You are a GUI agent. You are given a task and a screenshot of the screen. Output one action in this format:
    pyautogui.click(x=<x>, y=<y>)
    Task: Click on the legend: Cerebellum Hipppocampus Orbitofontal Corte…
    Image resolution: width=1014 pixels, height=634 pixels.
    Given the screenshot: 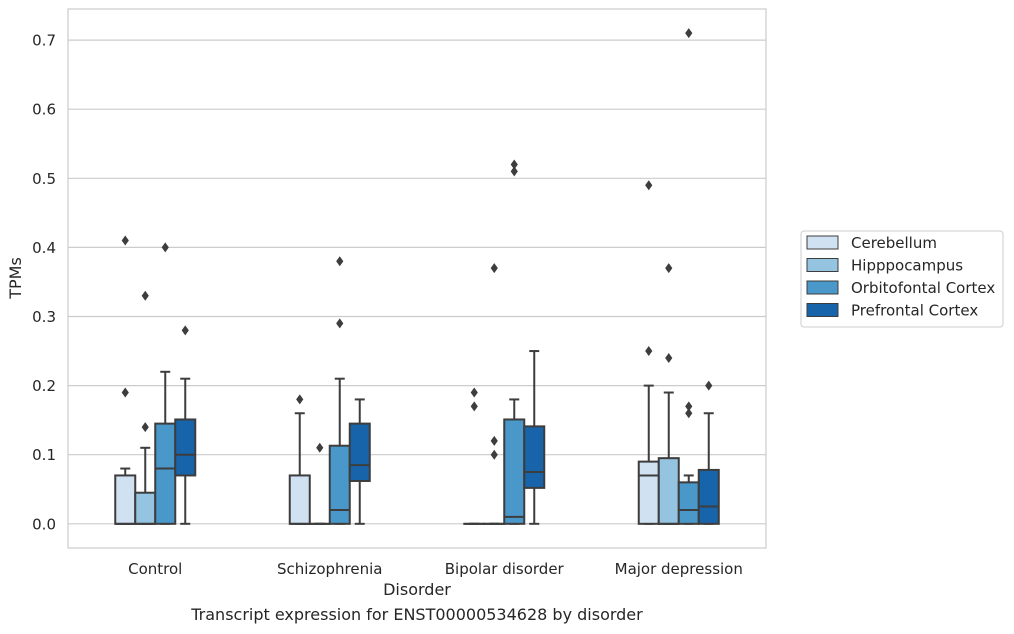 What is the action you would take?
    pyautogui.click(x=902, y=279)
    